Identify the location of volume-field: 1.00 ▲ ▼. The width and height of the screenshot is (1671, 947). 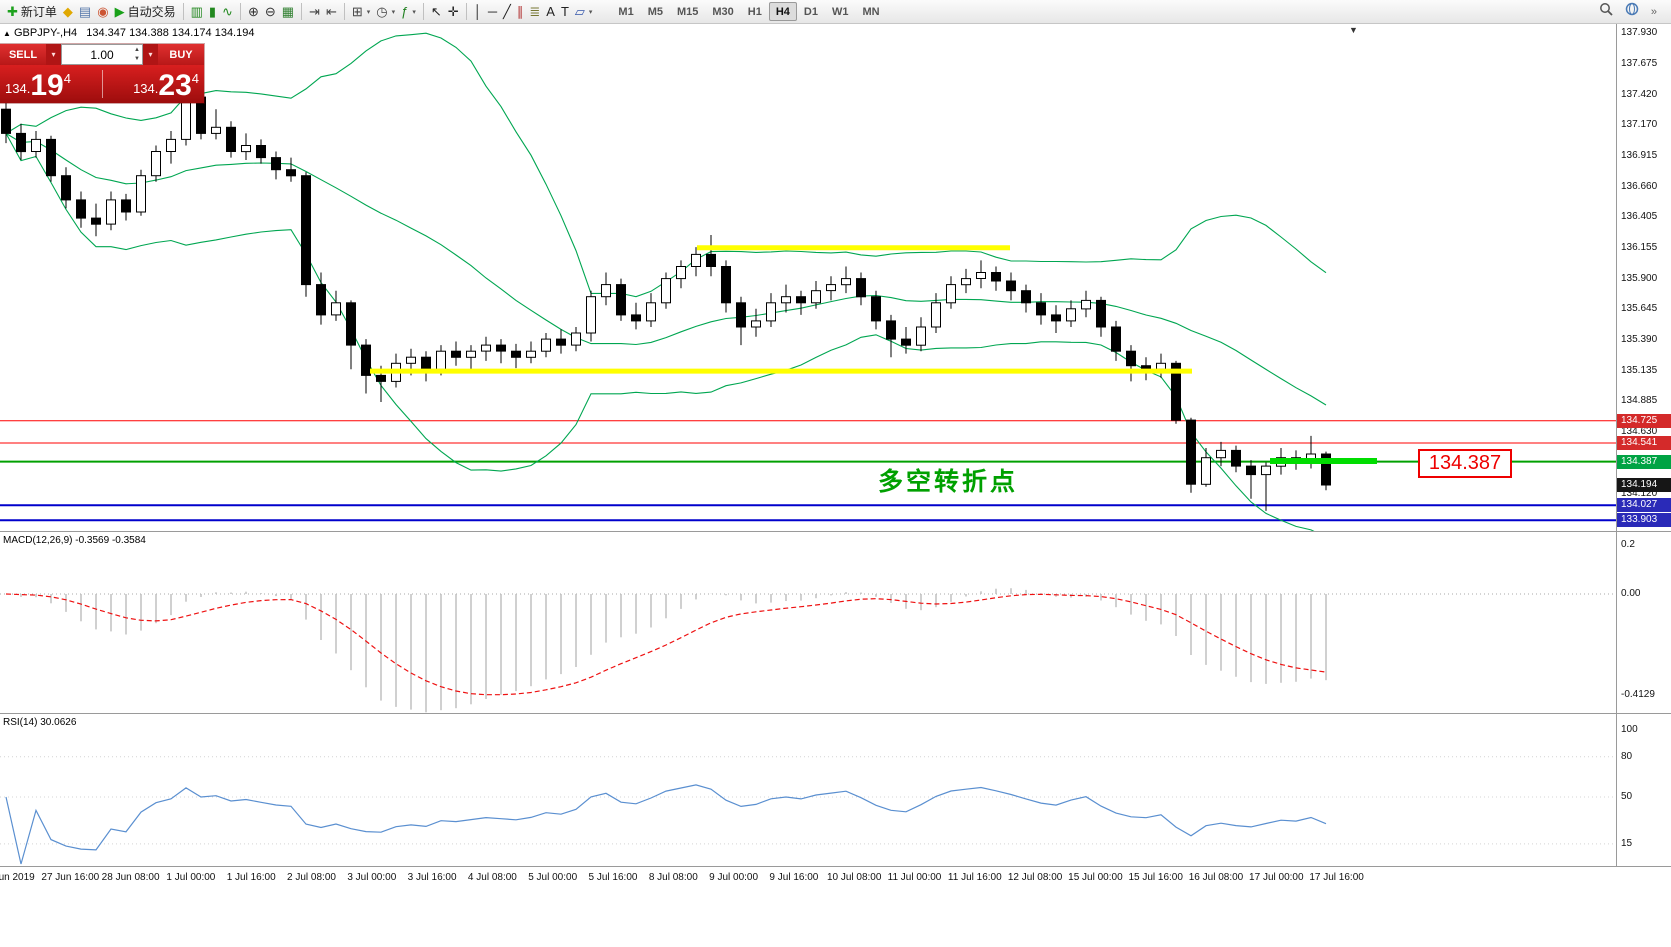
(102, 54).